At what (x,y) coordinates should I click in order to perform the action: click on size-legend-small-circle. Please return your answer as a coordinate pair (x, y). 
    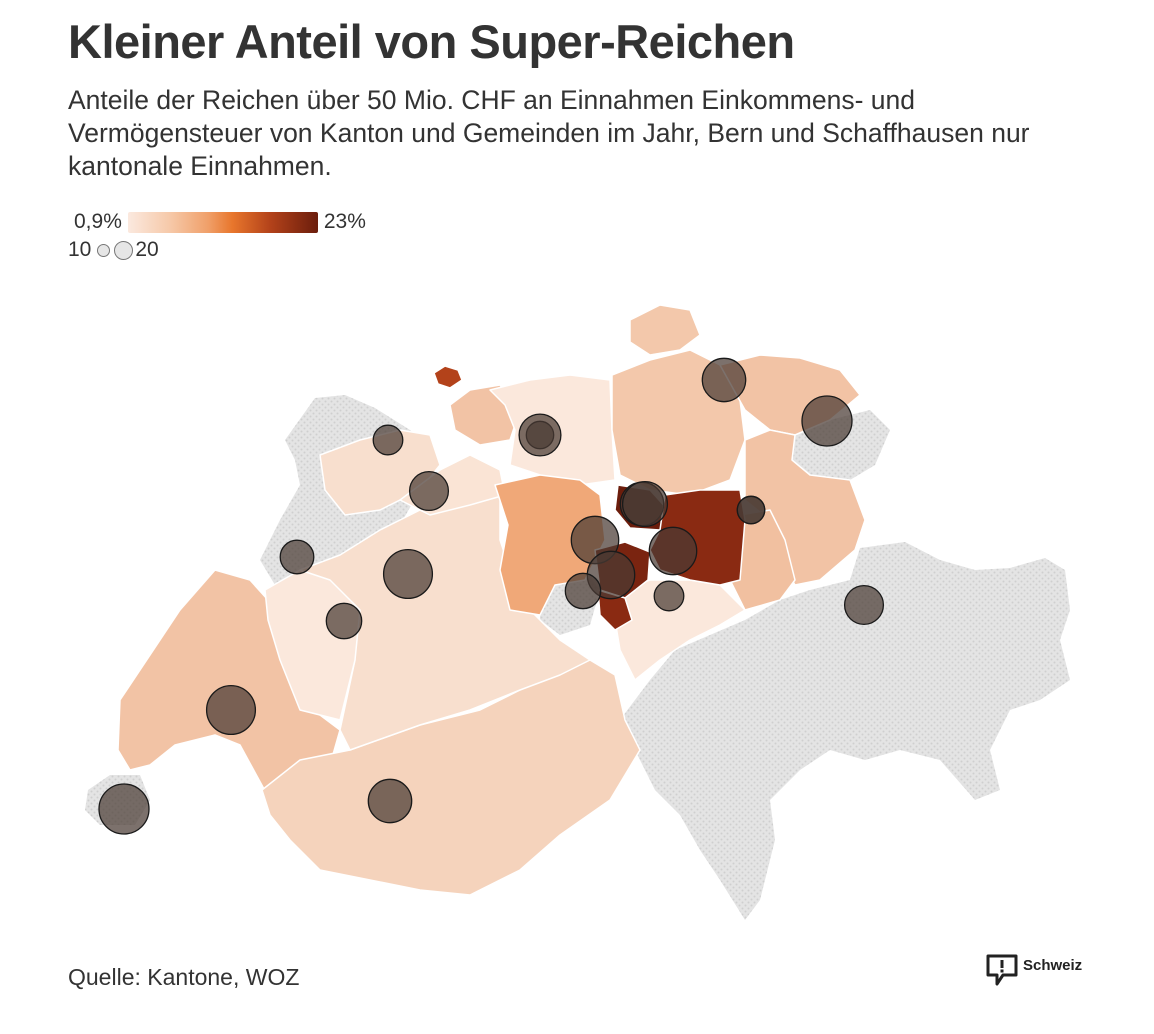
    Looking at the image, I should click on (104, 250).